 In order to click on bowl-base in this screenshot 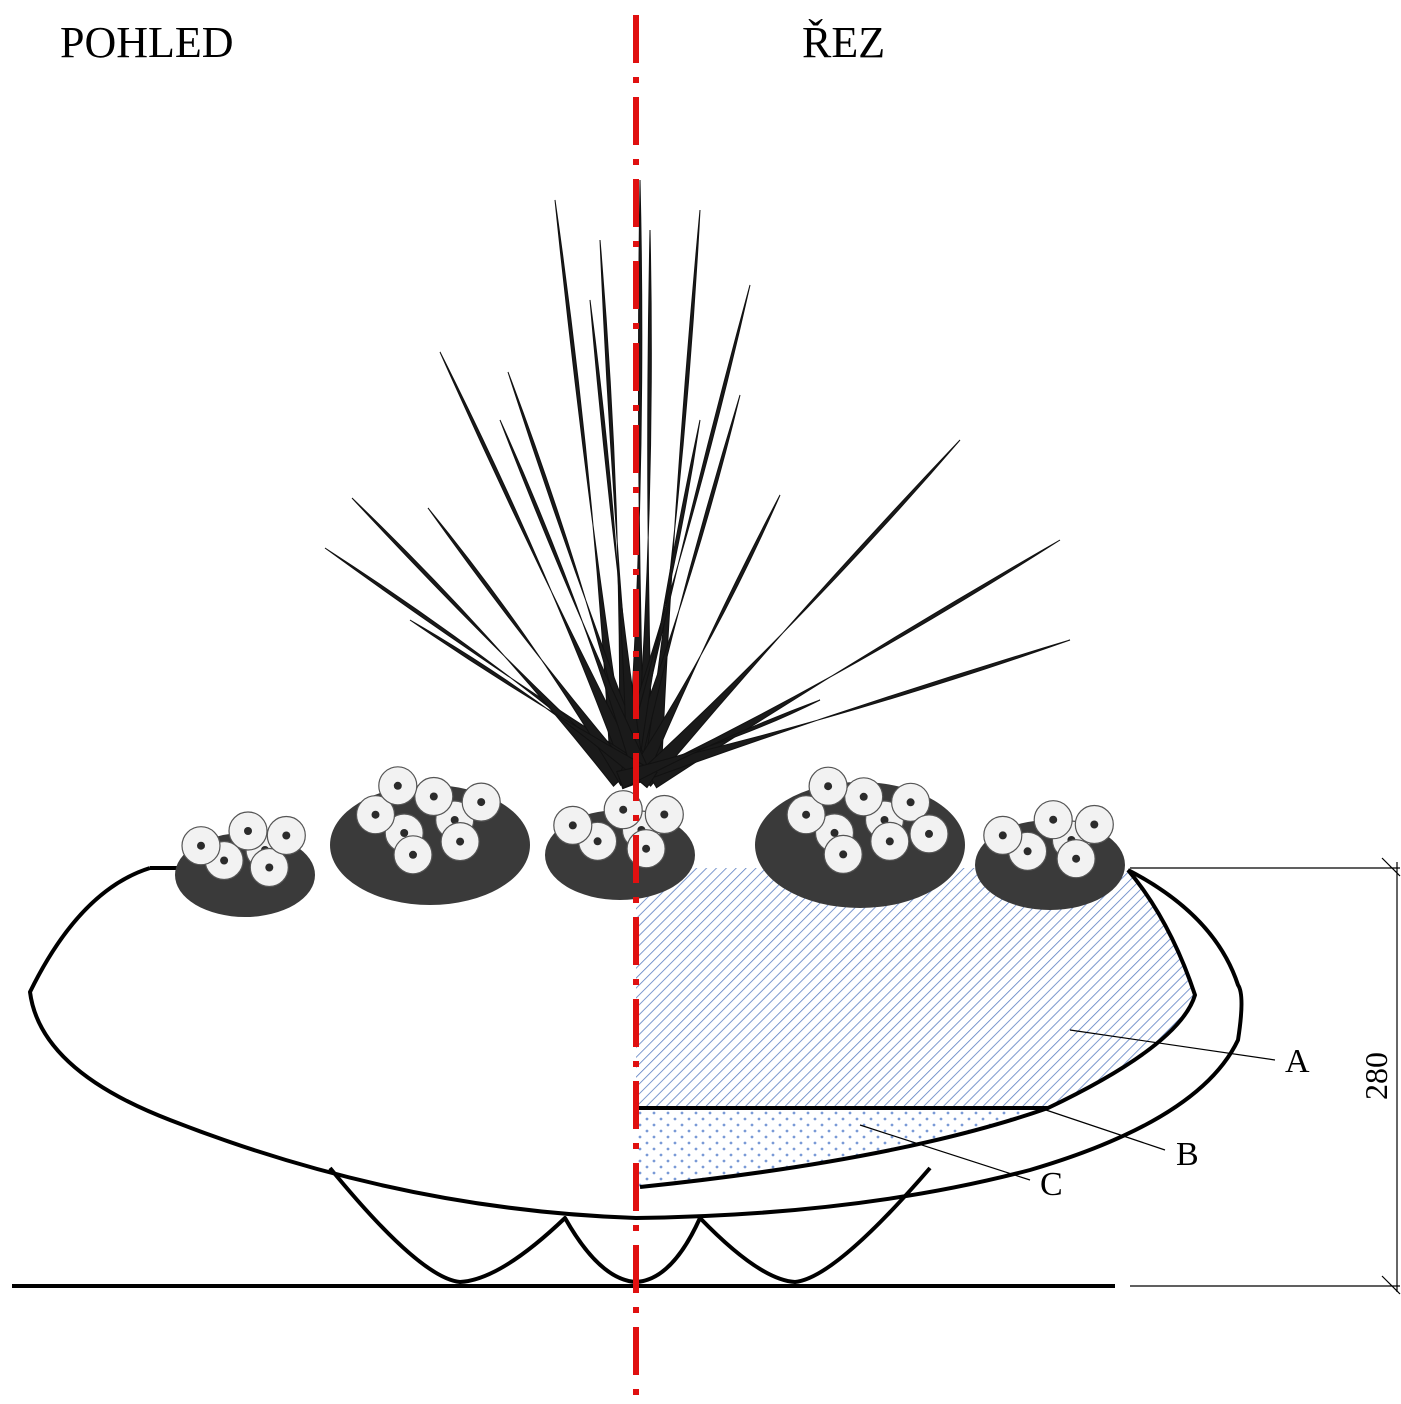, I will do `click(630, 1225)`.